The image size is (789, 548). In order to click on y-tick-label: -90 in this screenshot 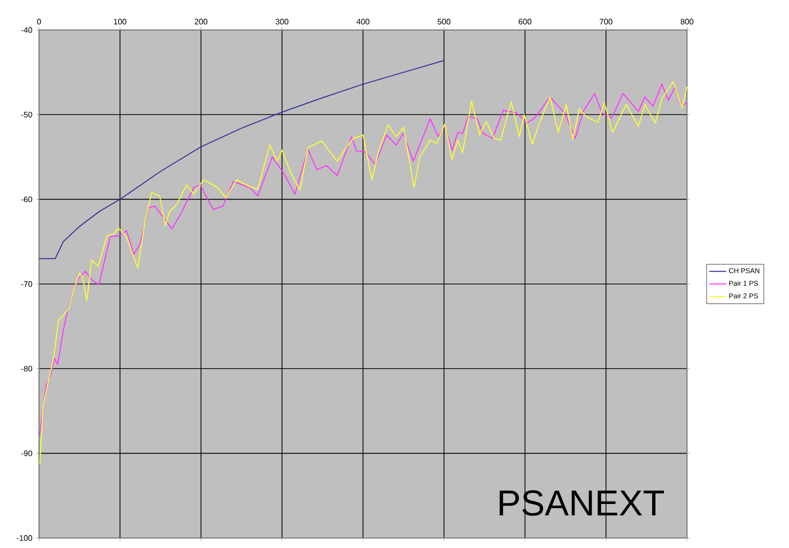, I will do `click(26, 453)`.